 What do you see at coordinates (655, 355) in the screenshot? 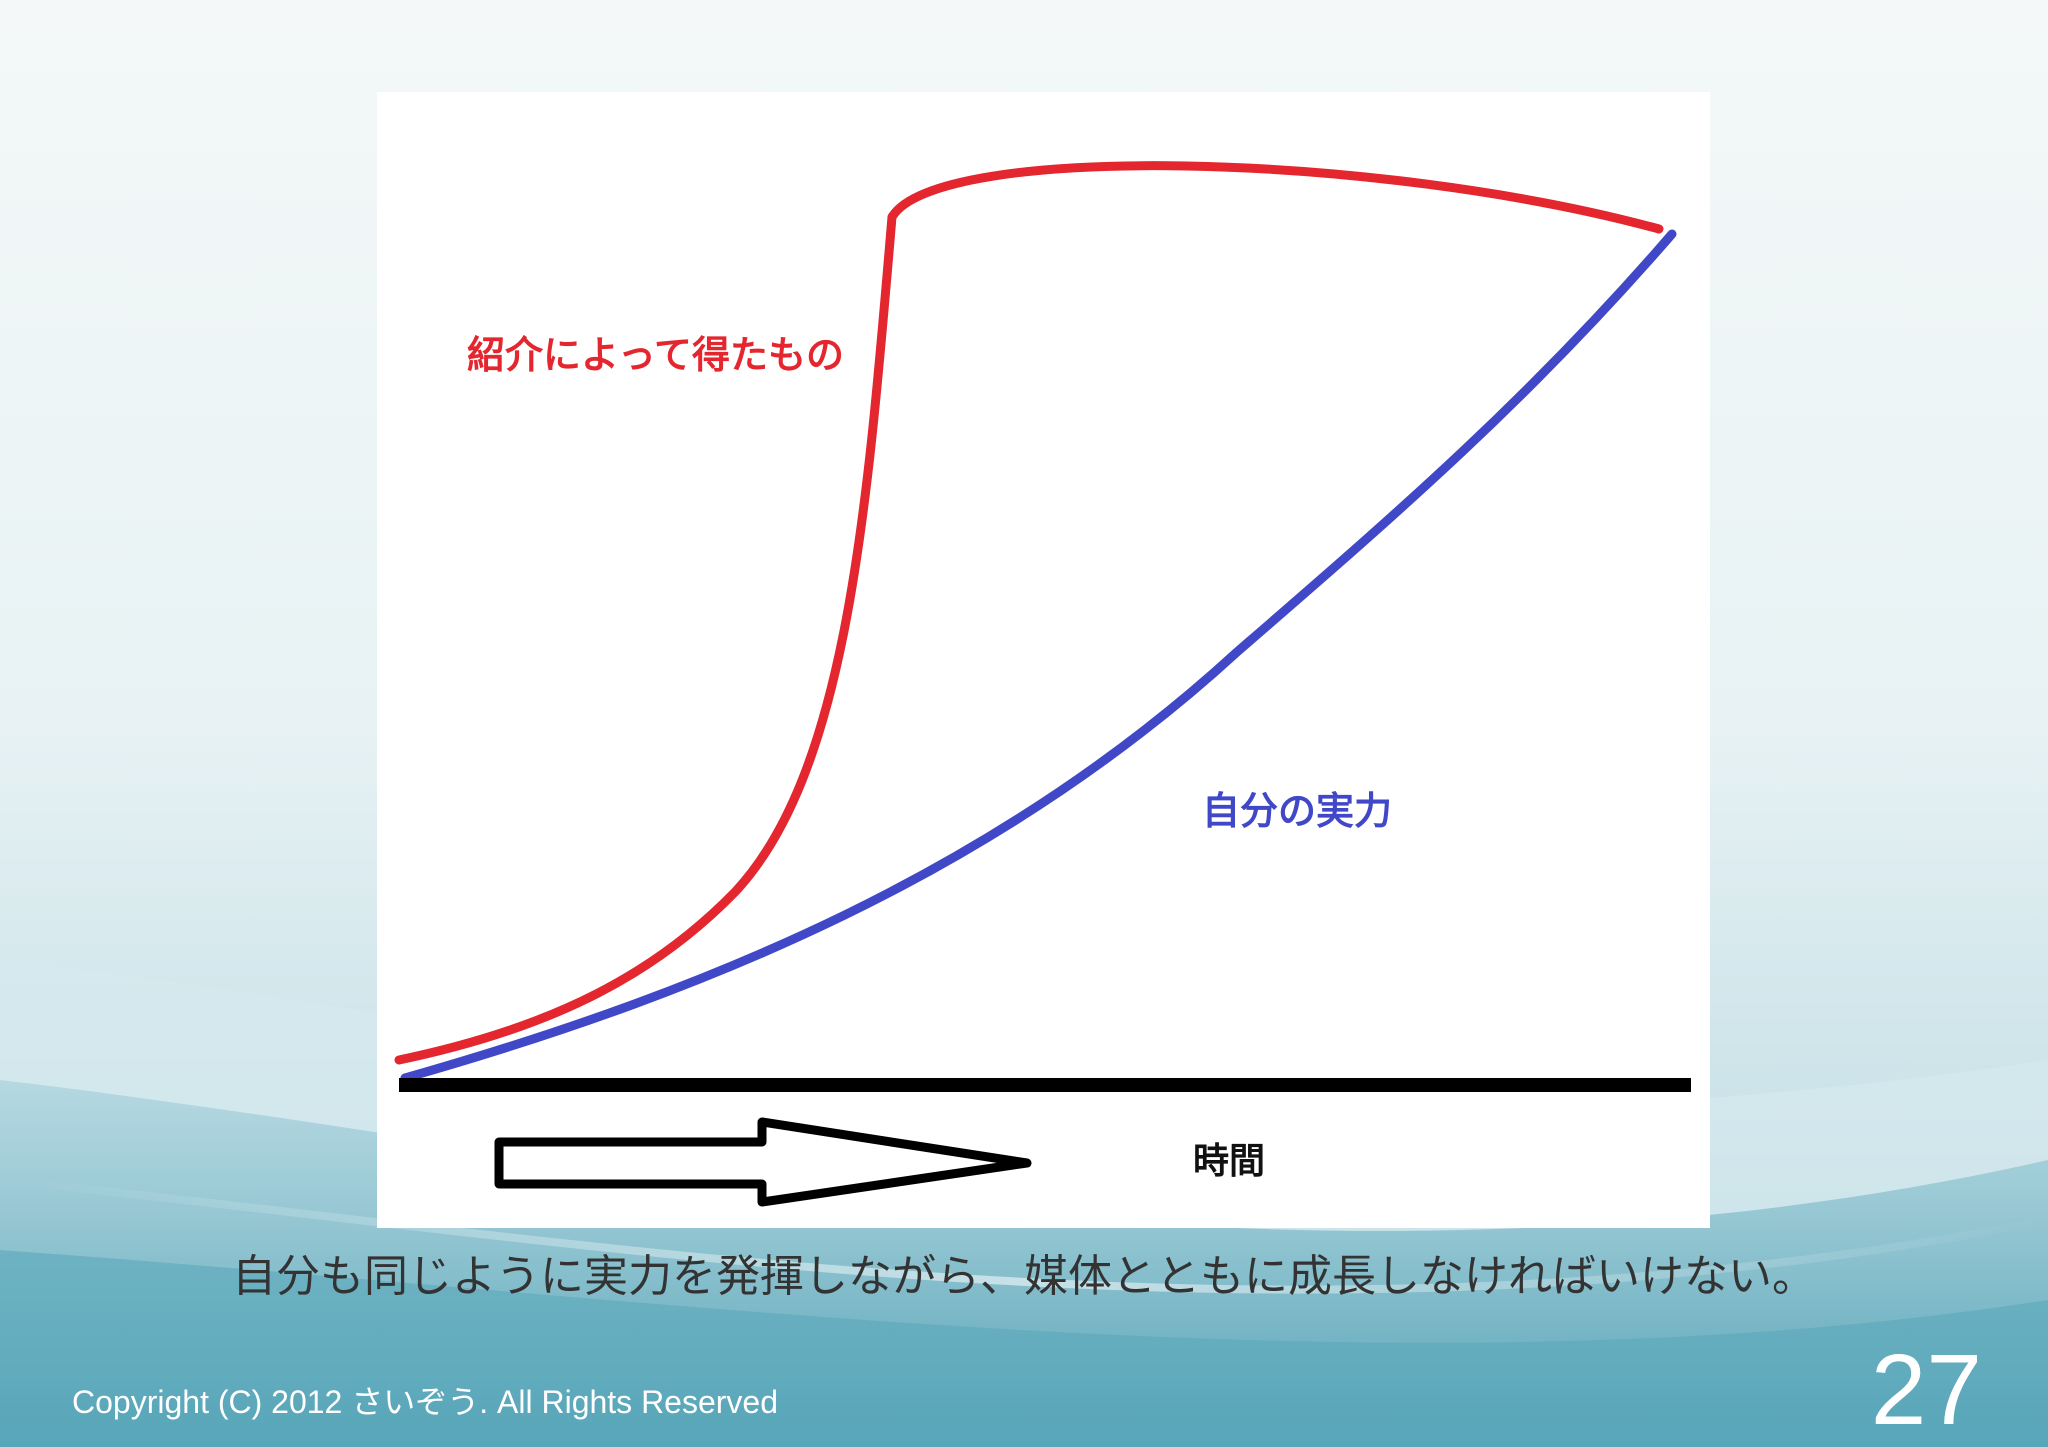
I see `referral-curve-label: 紹介によって得たもの` at bounding box center [655, 355].